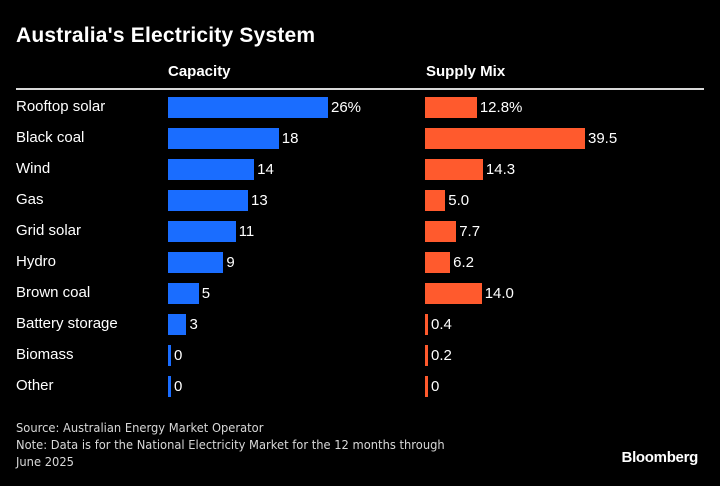 The height and width of the screenshot is (486, 720). What do you see at coordinates (259, 200) in the screenshot?
I see `capacity-value-label: 13` at bounding box center [259, 200].